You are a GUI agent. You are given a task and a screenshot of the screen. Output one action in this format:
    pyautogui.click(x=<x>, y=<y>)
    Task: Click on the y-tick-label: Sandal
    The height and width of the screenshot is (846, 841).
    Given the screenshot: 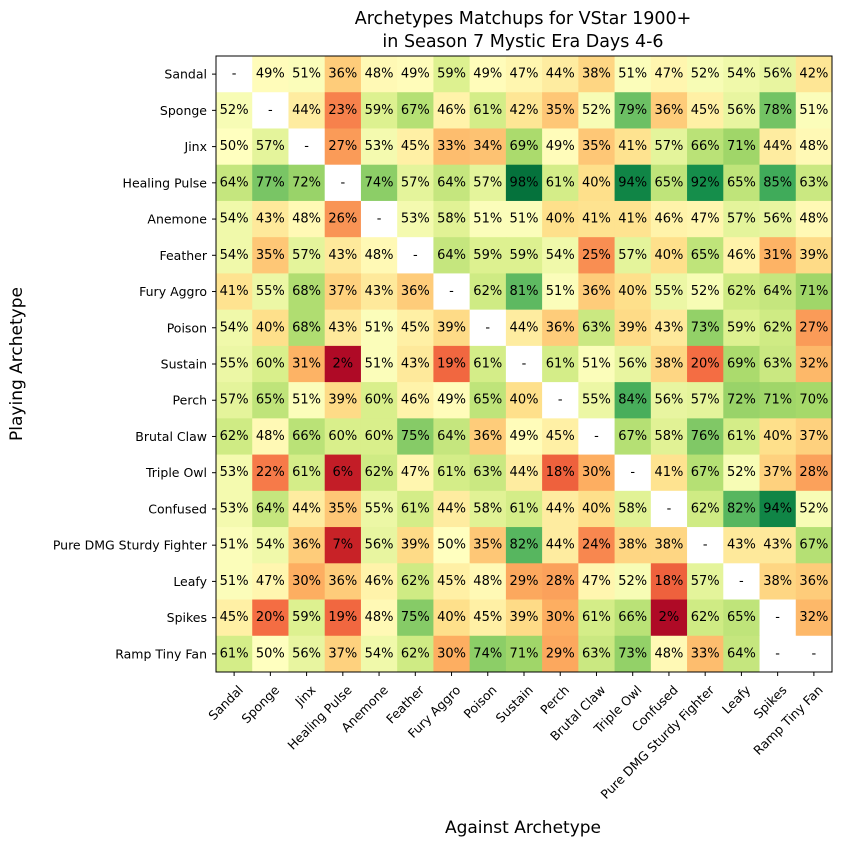 What is the action you would take?
    pyautogui.click(x=185, y=74)
    